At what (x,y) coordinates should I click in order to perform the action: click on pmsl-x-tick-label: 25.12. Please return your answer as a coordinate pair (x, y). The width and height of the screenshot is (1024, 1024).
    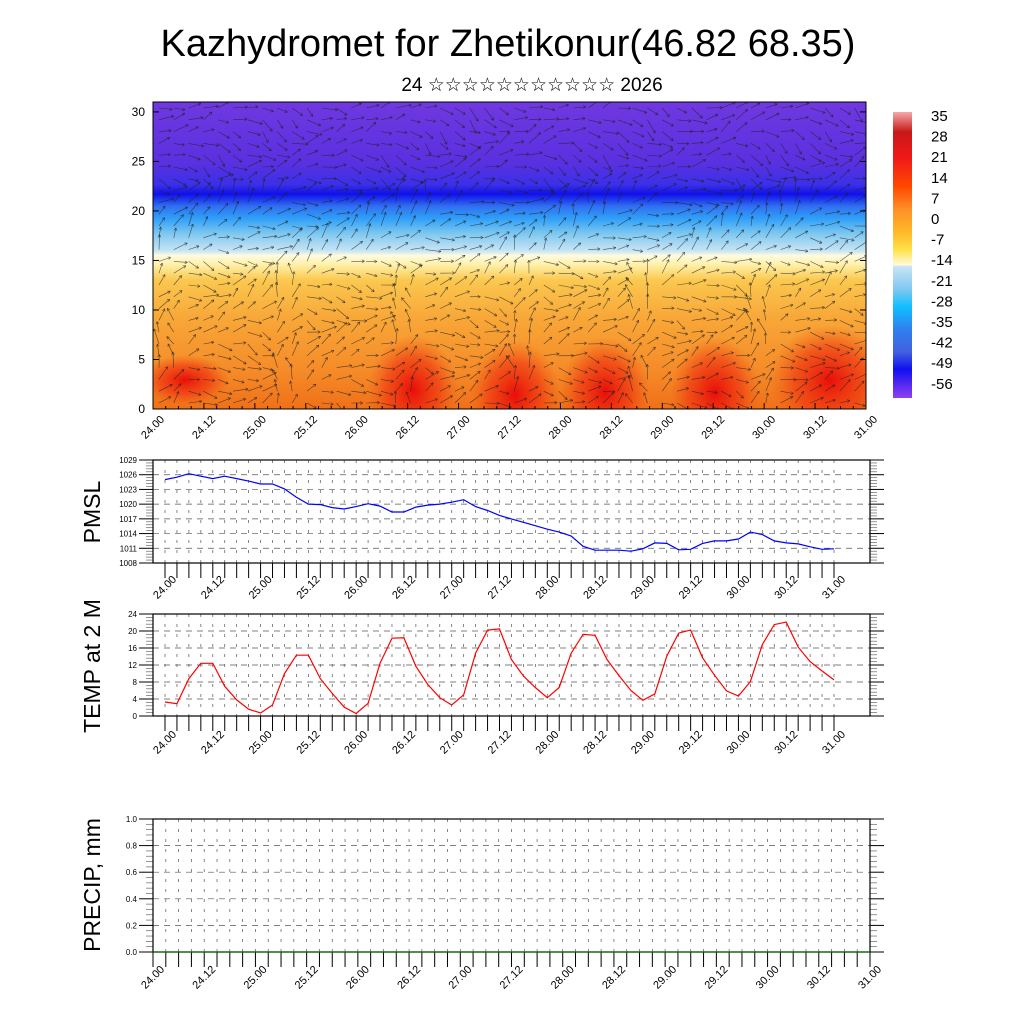
    Looking at the image, I should click on (309, 588).